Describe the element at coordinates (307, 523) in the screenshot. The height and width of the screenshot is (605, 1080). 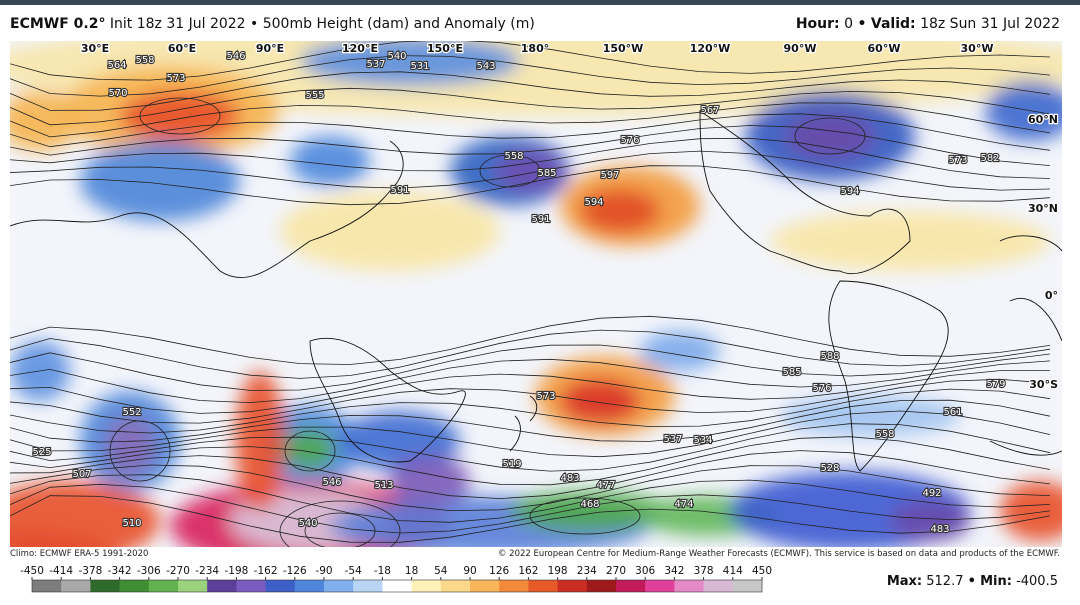
I see `contour-label: 540` at that location.